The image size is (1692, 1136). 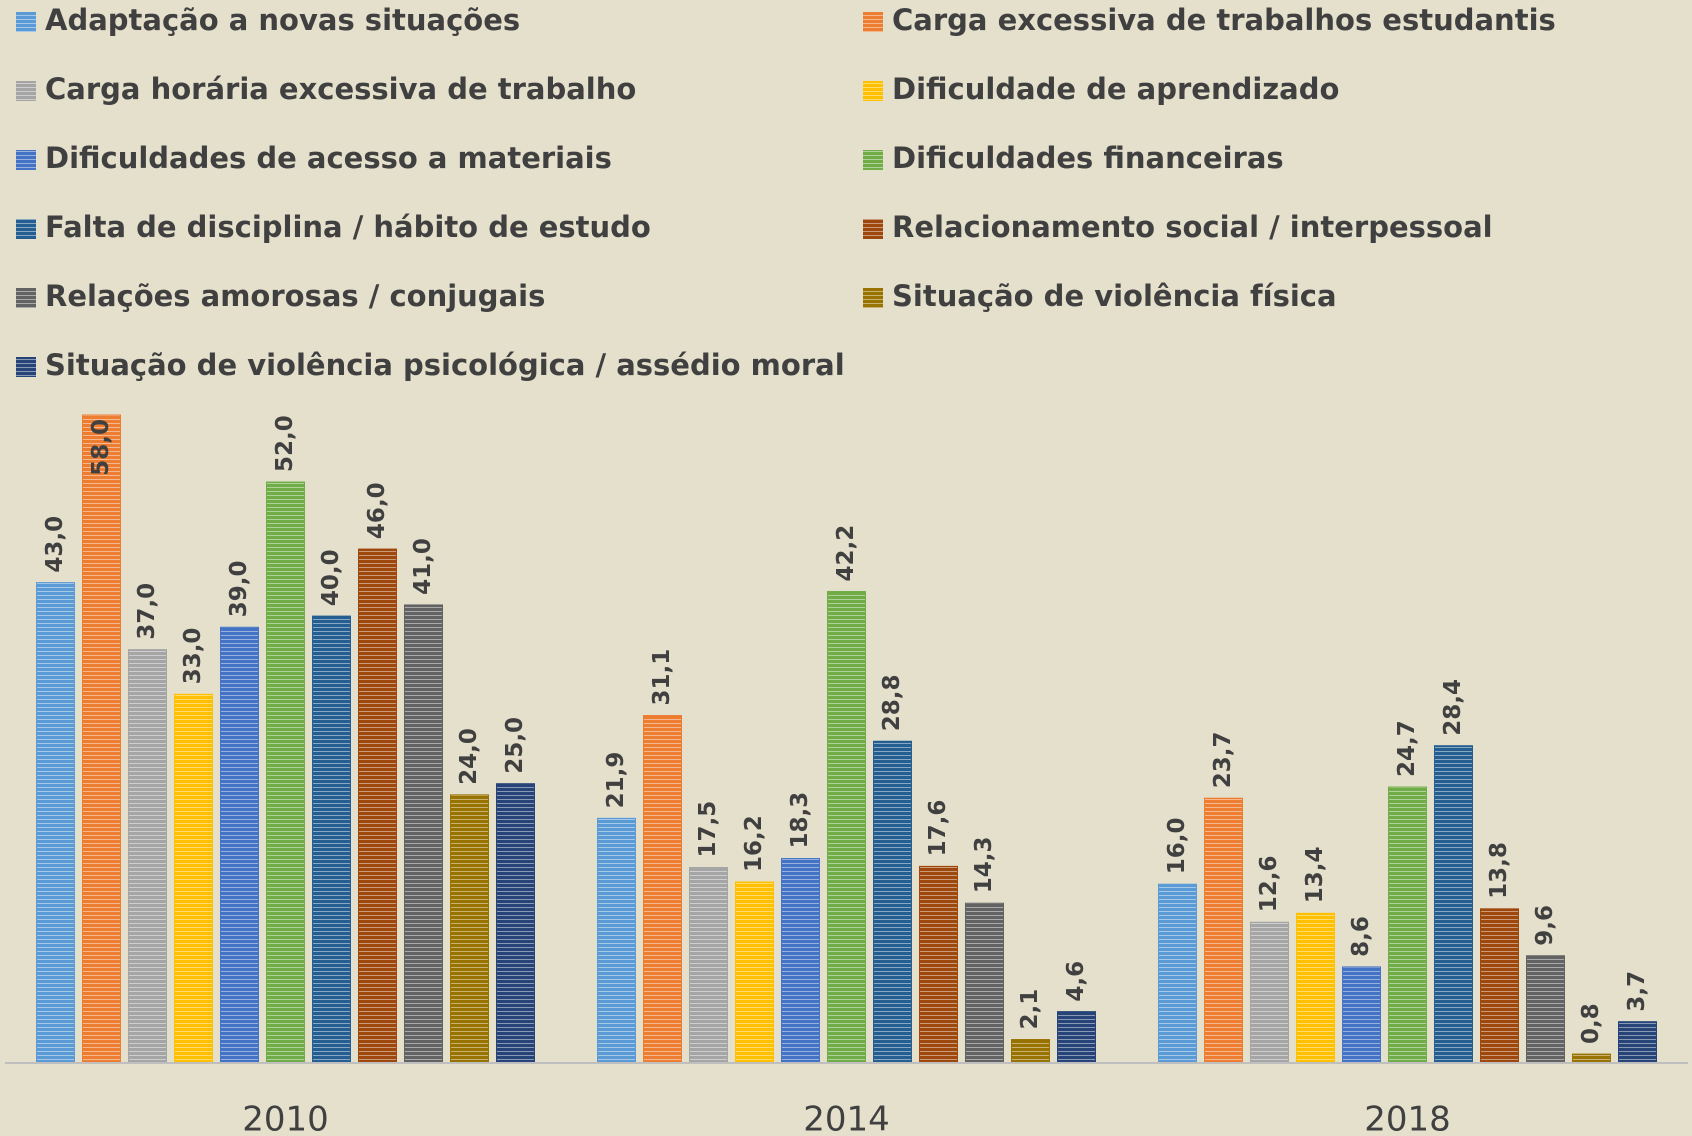 I want to click on legend-label: Dificuldade de aprendizado, so click(x=1115, y=89).